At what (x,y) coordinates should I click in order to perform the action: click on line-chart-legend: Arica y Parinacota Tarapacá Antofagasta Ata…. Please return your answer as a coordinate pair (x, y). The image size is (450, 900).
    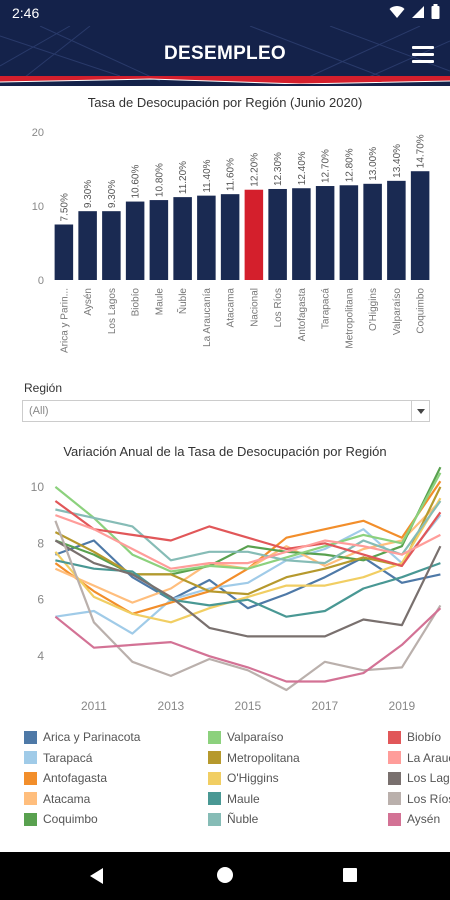
    Looking at the image, I should click on (225, 781).